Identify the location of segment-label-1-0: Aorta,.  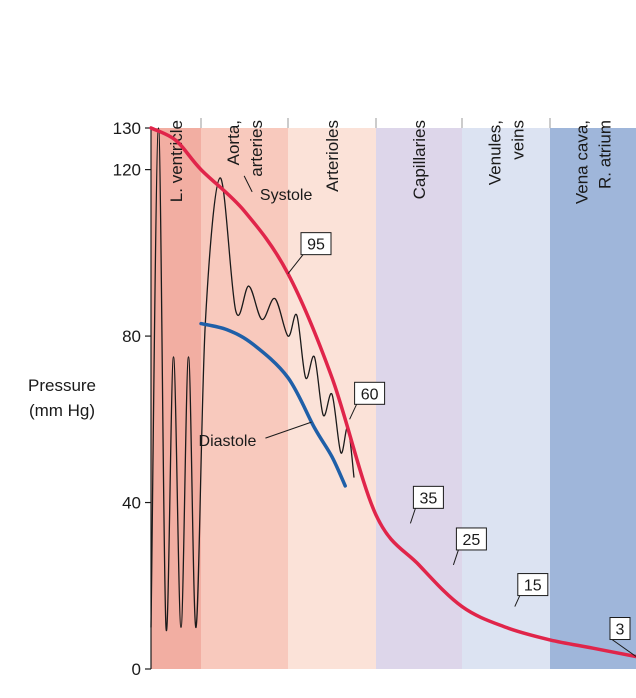
(233, 142).